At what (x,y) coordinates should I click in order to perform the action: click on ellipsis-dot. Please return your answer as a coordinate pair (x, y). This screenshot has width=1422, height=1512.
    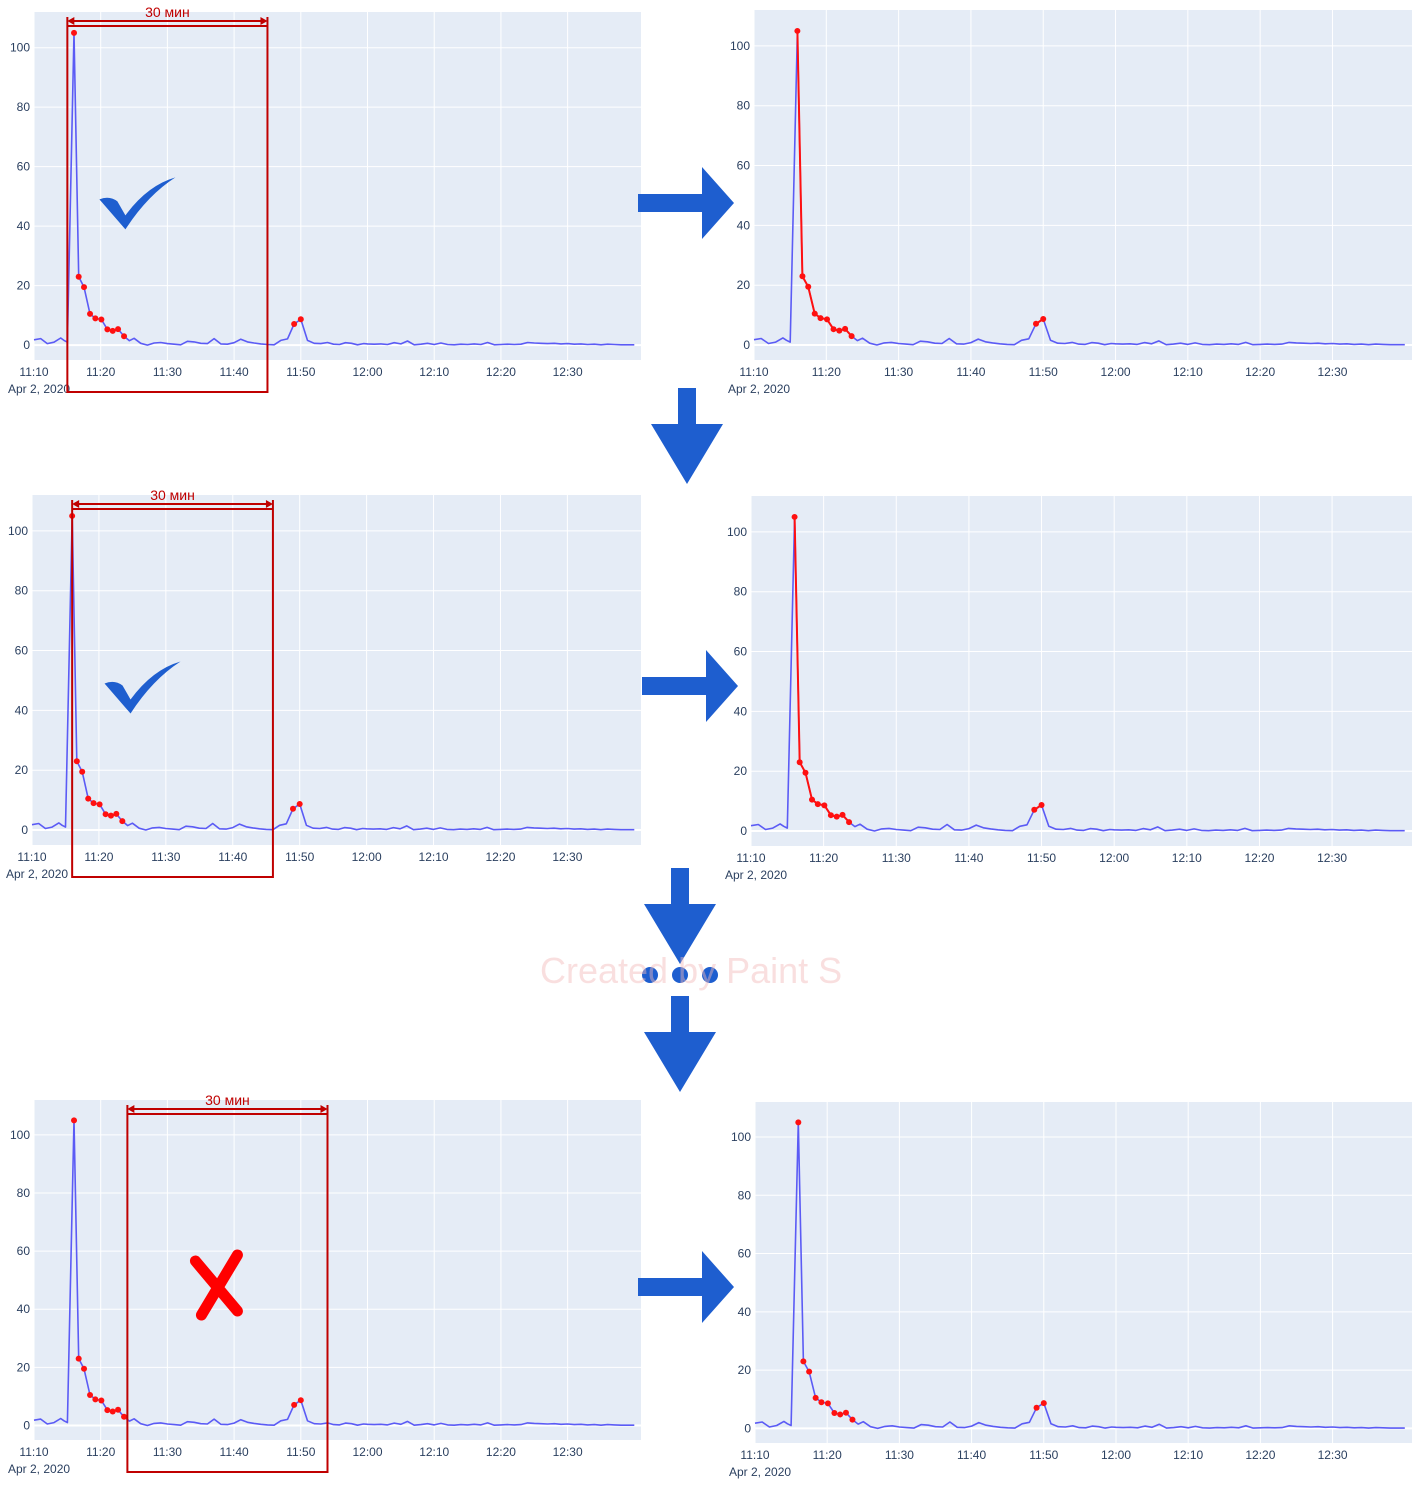
    Looking at the image, I should click on (710, 975).